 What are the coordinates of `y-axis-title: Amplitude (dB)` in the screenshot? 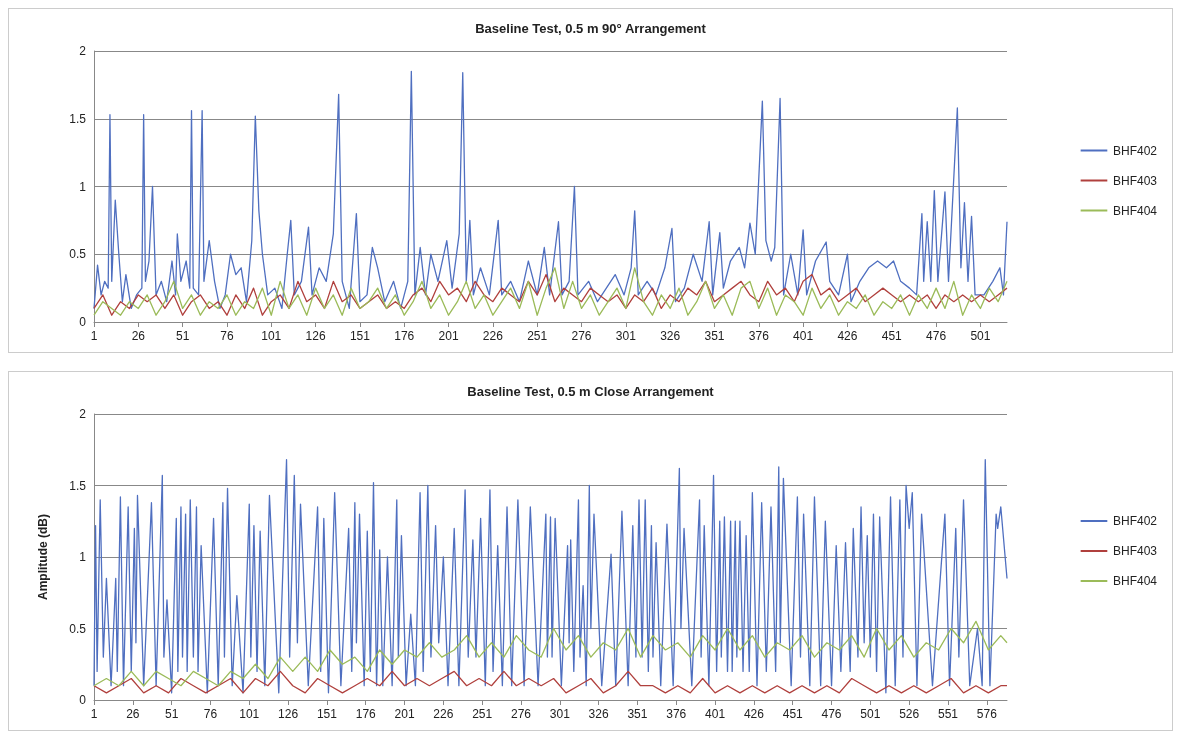 It's located at (43, 557).